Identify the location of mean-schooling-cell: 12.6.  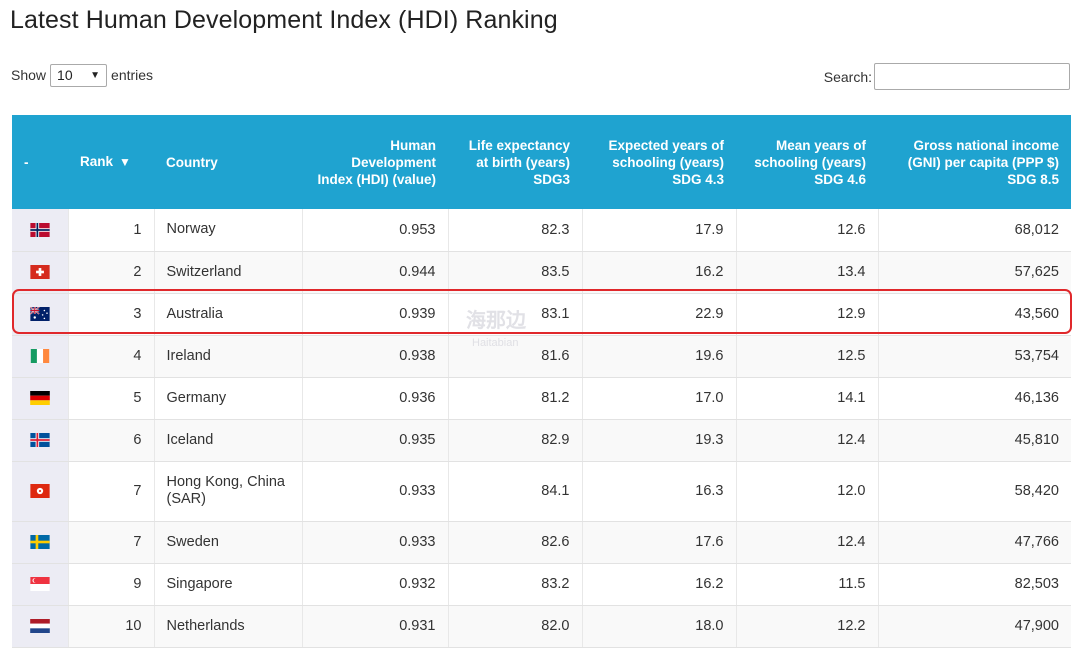
(807, 230).